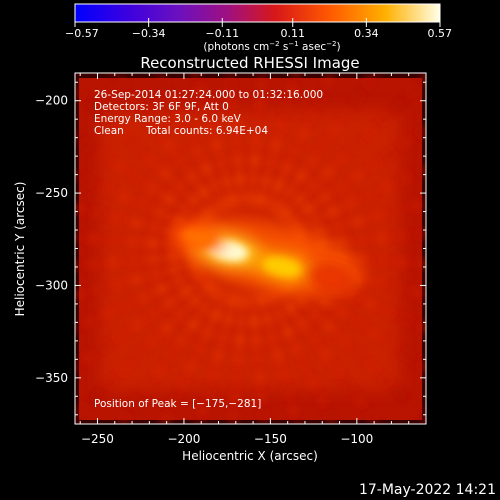  Describe the element at coordinates (236, 47) in the screenshot. I see `colorbar-units-part: (photons cm` at that location.